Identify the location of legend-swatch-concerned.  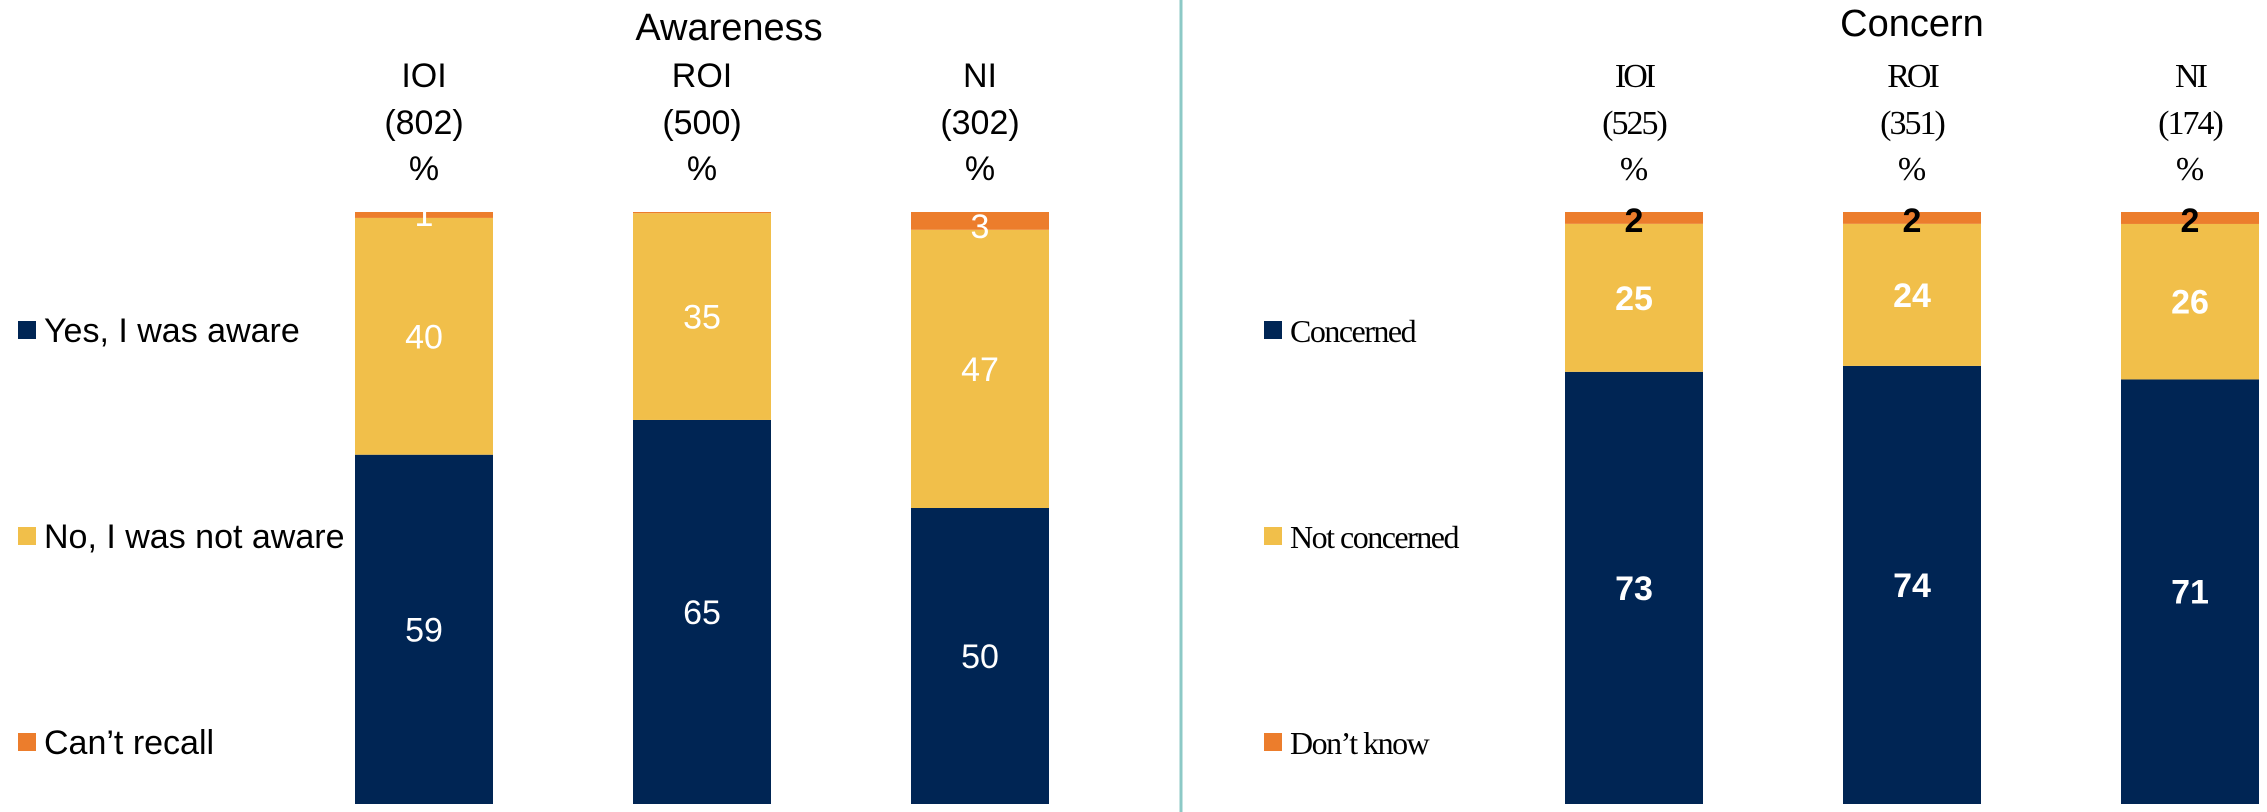
(1273, 330).